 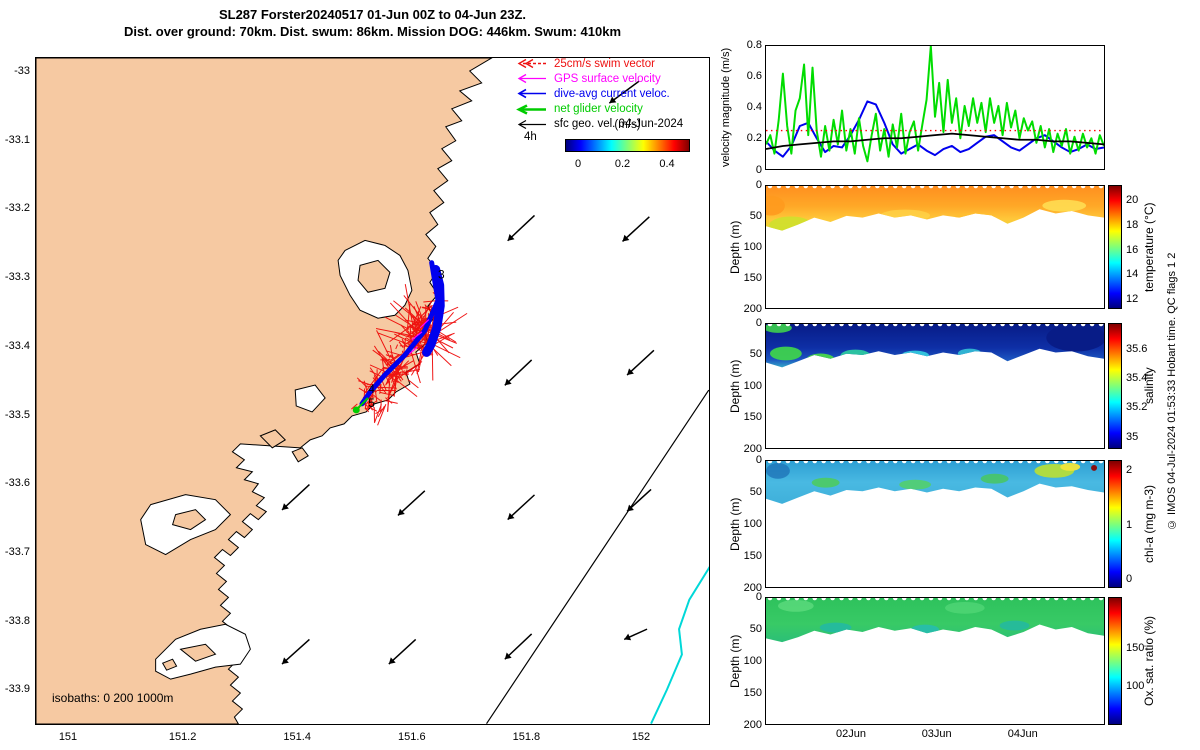 I want to click on legend-item-net-glider-velocity: net glider velocity, so click(x=598, y=109).